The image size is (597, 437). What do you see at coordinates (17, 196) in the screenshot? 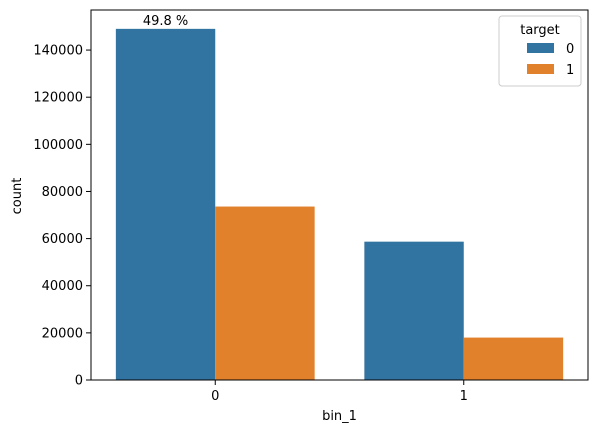
I see `y-axis-label: count` at bounding box center [17, 196].